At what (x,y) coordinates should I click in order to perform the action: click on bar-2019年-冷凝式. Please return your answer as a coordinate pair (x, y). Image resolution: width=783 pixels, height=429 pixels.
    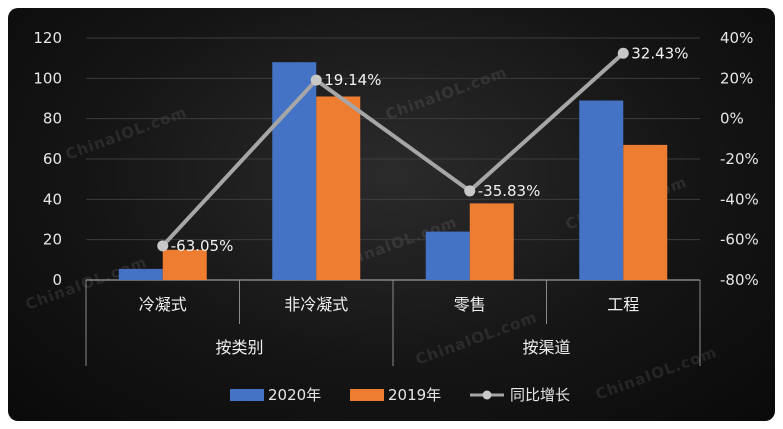
    Looking at the image, I should click on (184, 264).